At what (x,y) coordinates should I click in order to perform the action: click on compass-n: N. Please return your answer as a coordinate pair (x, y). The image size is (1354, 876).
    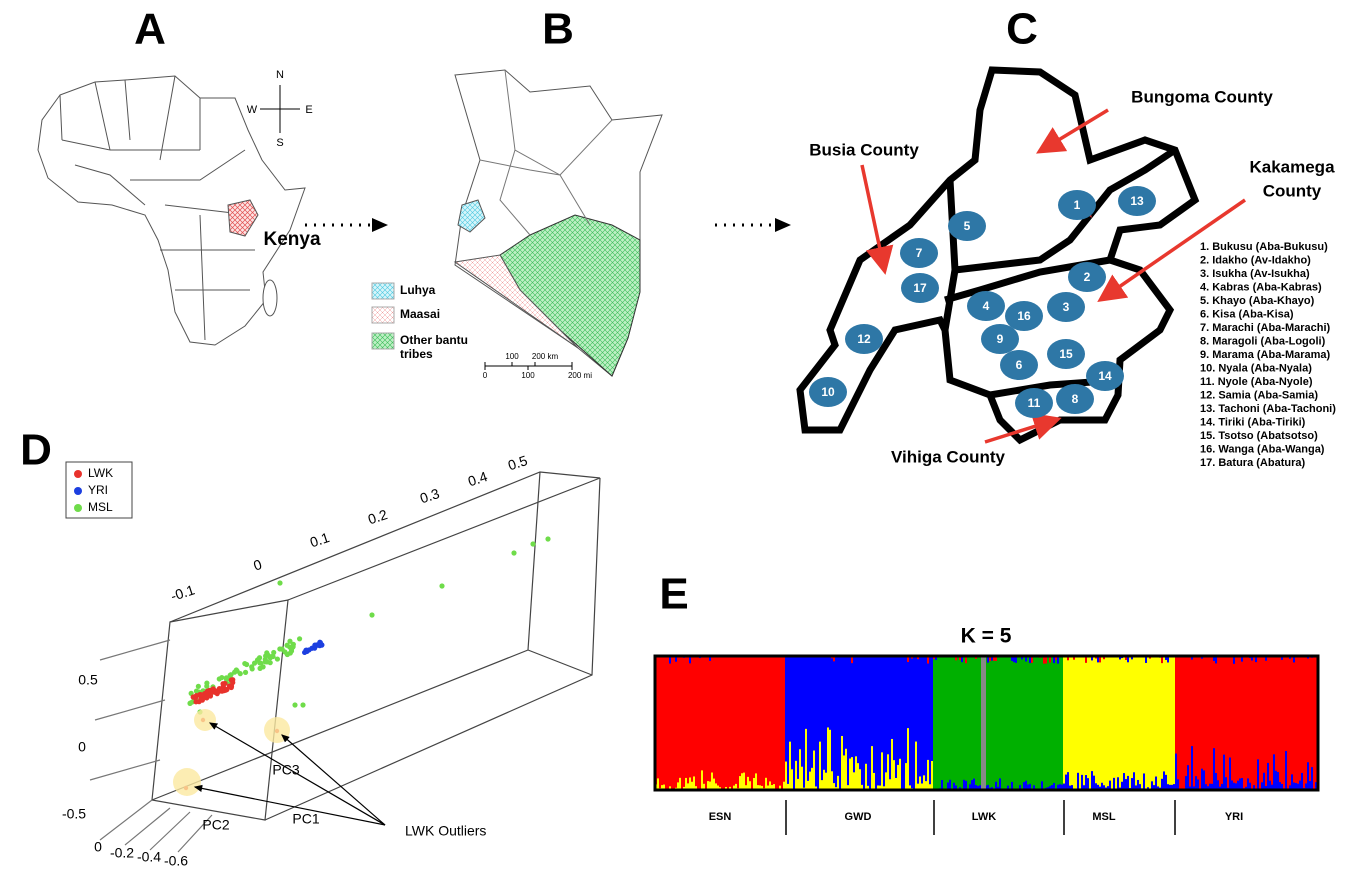
    Looking at the image, I should click on (280, 75).